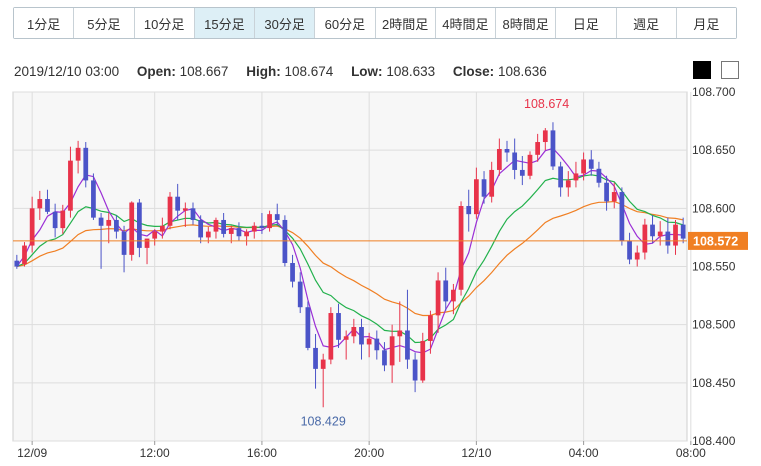  I want to click on x-tick-label: 08:00, so click(691, 453).